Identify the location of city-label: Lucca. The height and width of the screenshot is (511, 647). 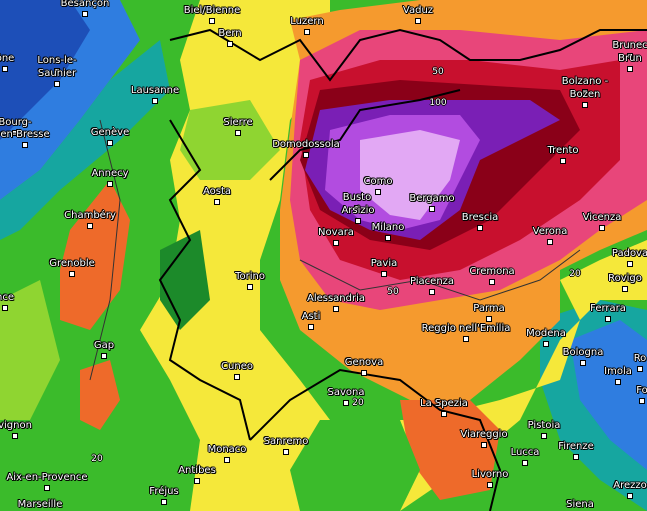
(525, 452).